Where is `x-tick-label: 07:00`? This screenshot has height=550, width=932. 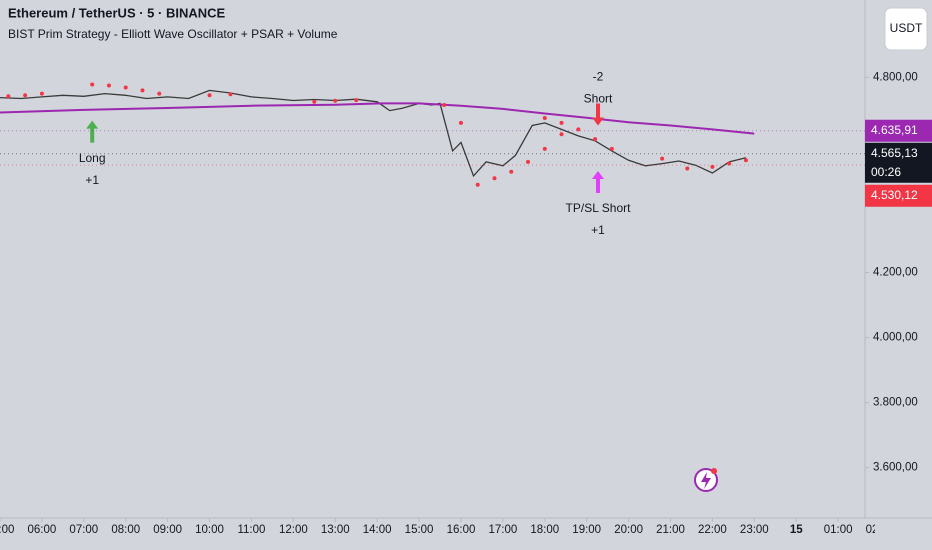
x-tick-label: 07:00 is located at coordinates (83, 530).